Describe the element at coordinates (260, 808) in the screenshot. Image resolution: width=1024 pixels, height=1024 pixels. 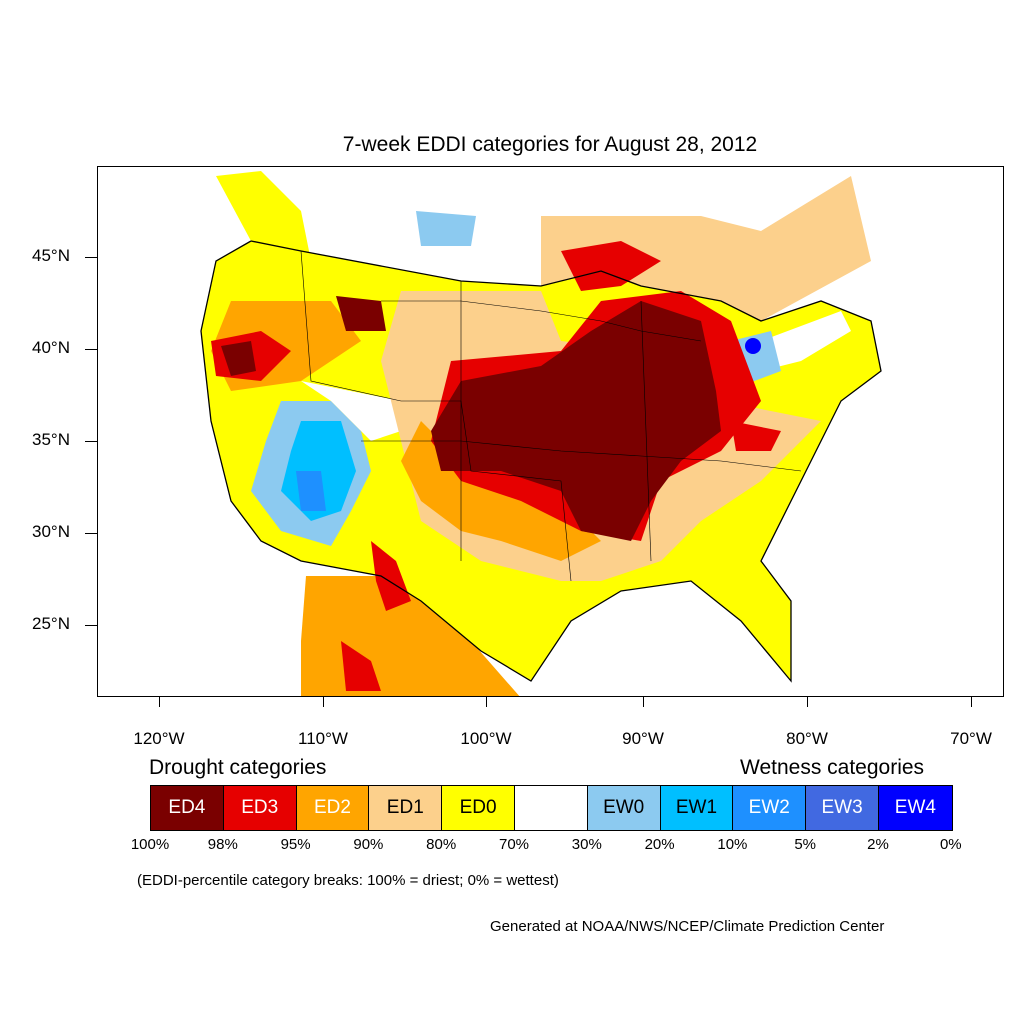
I see `legend-swatch-ed3: ED3` at that location.